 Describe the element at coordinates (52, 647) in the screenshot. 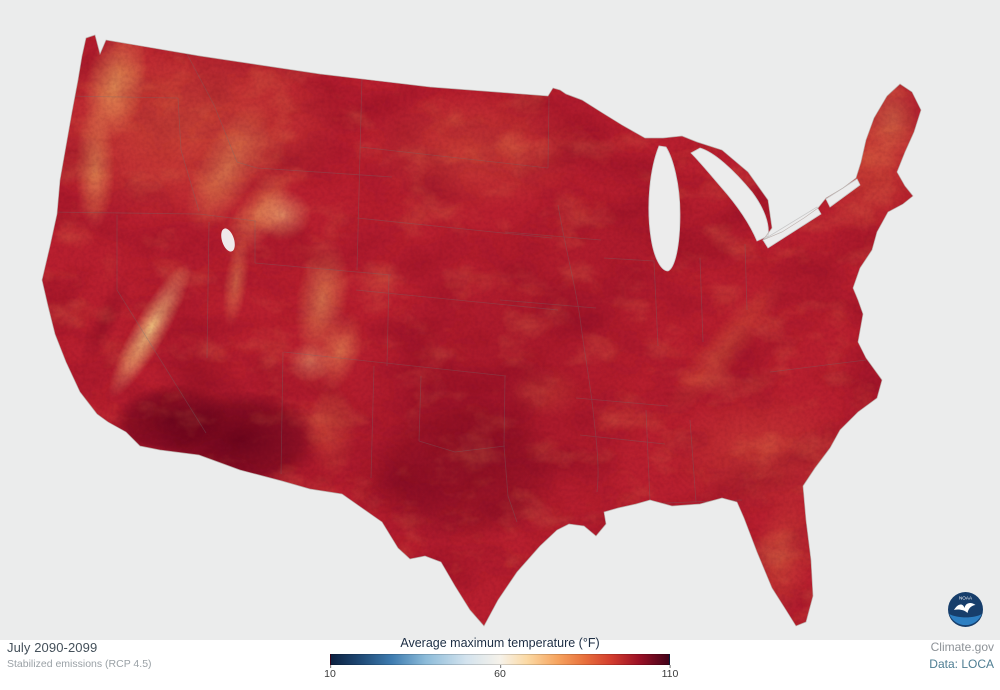

I see `period-label: July 2090-2099` at that location.